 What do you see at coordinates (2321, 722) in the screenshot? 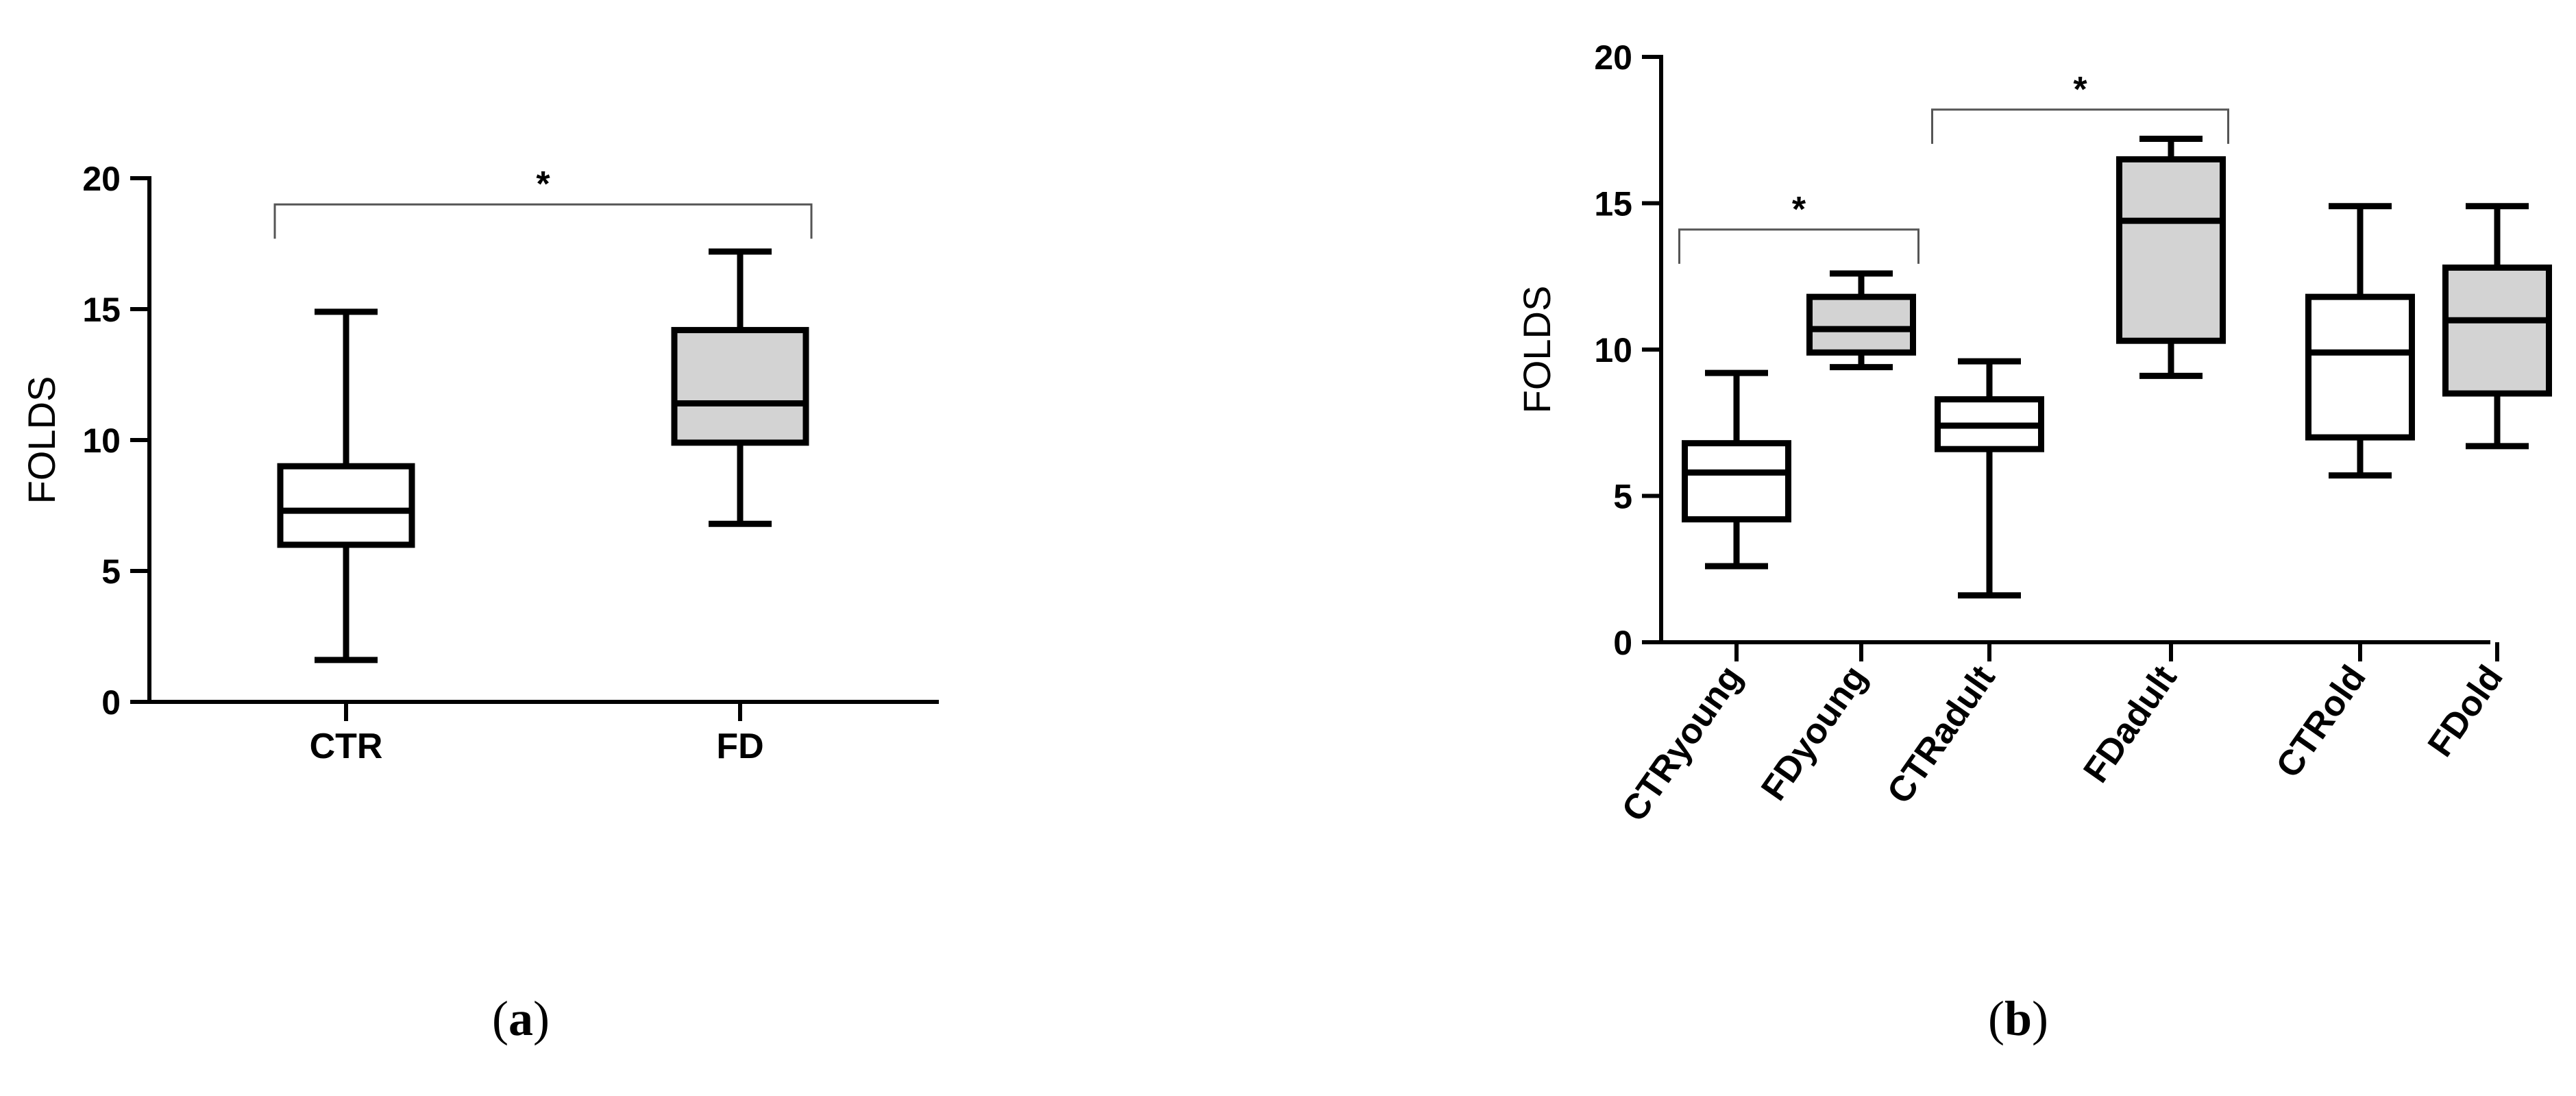
I see `panel-b-x-tick-label-ctrold: CTRold` at bounding box center [2321, 722].